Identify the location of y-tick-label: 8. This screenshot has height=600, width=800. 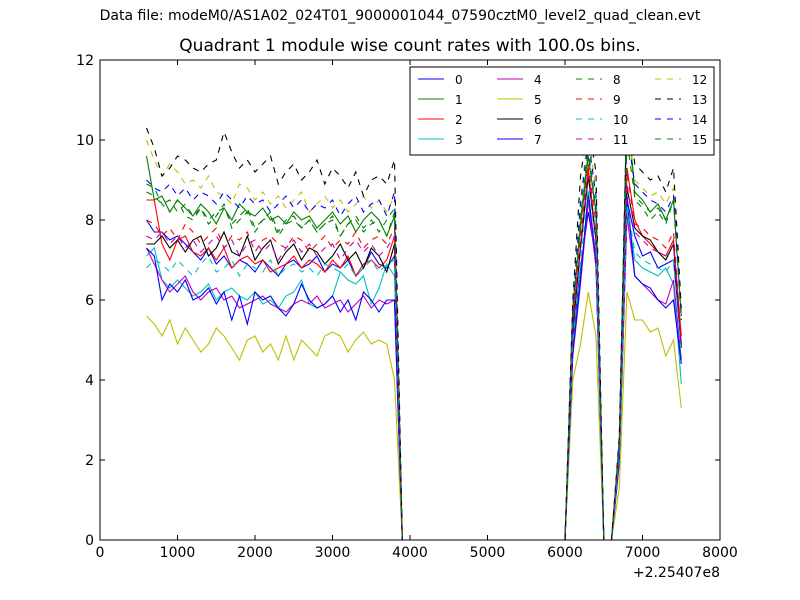
(89, 221).